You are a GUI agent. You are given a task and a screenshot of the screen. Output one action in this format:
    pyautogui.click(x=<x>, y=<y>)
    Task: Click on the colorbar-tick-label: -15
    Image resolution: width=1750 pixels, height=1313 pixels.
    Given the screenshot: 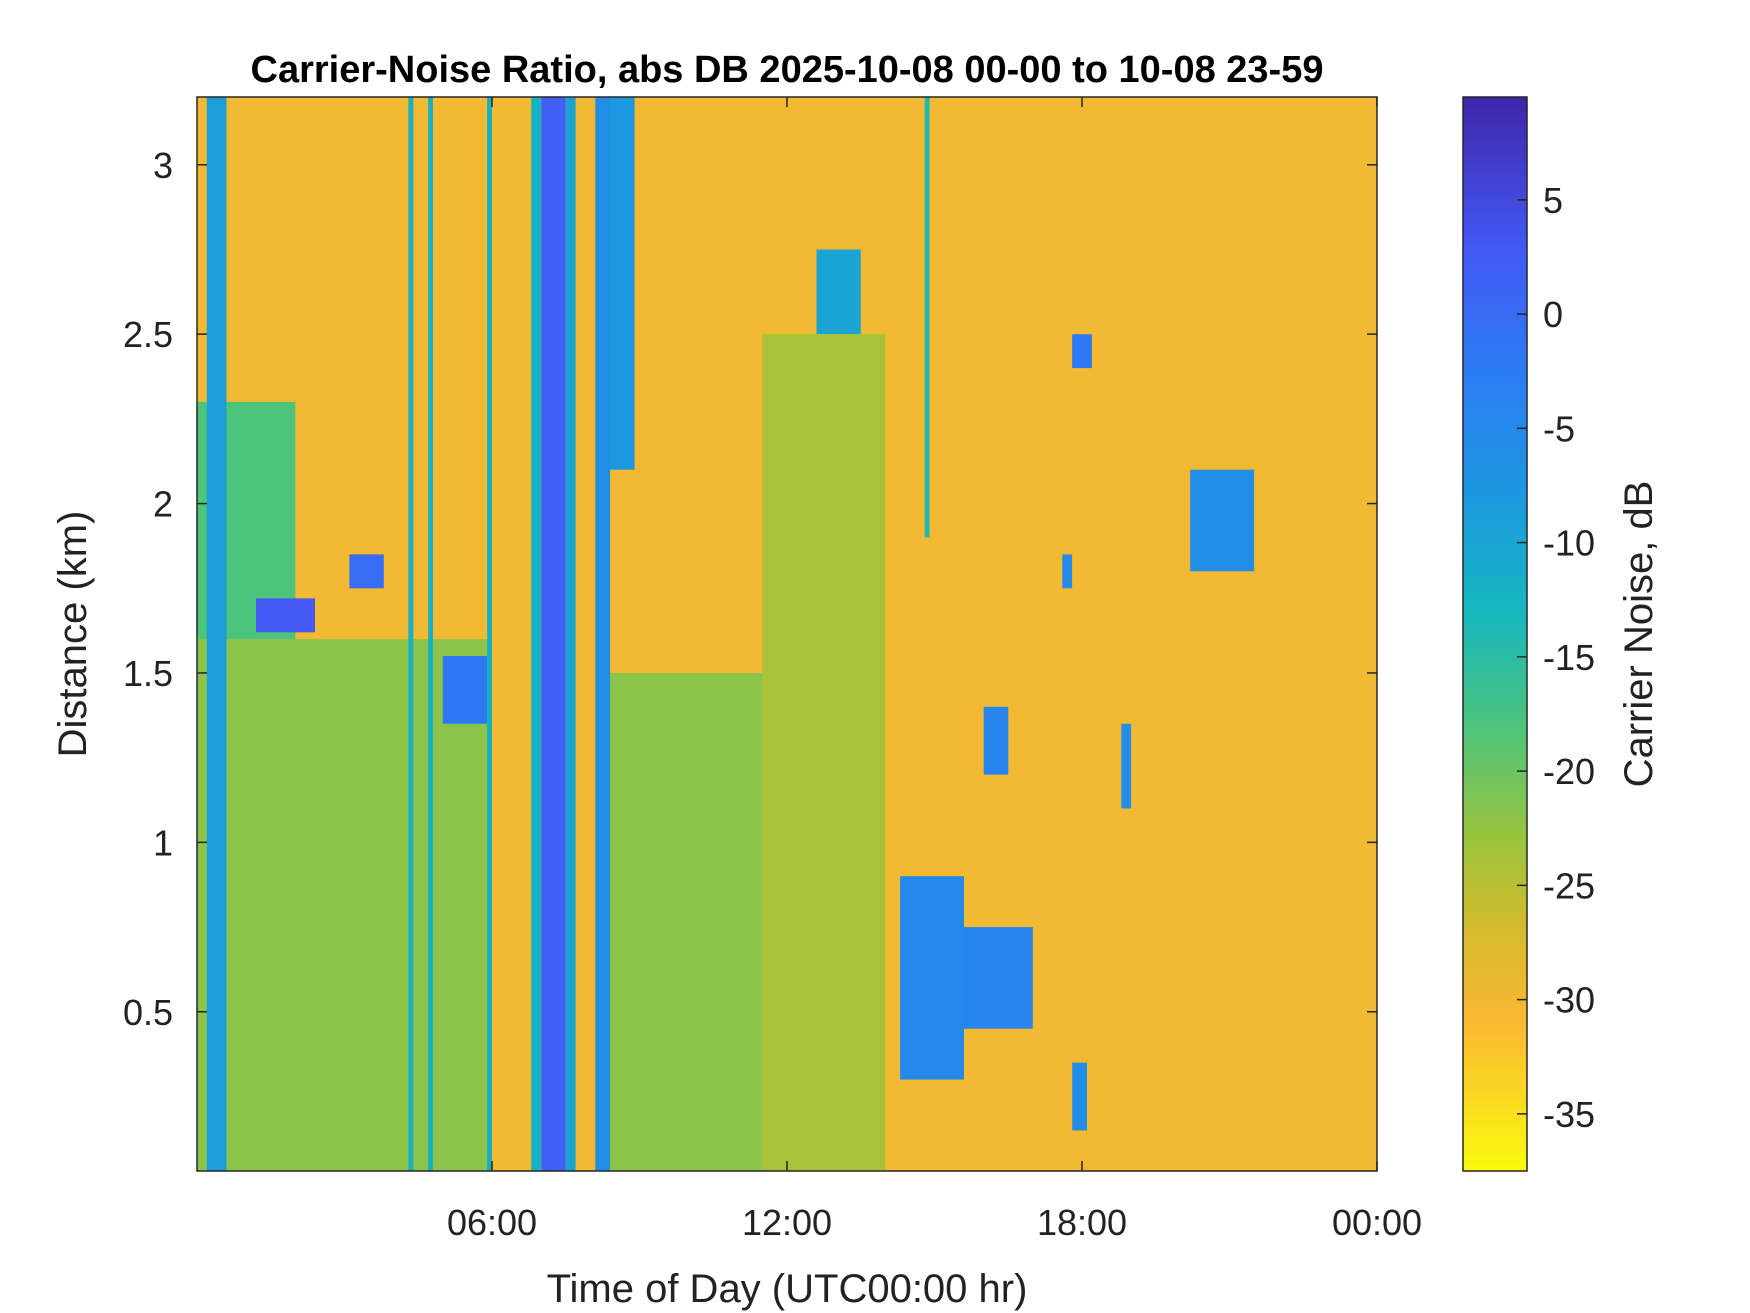 What is the action you would take?
    pyautogui.click(x=1569, y=657)
    